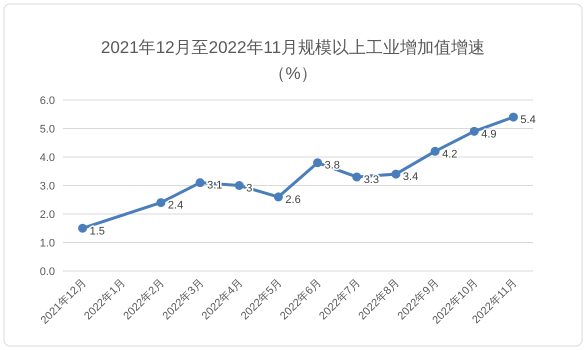 Image resolution: width=586 pixels, height=350 pixels. Describe the element at coordinates (47, 215) in the screenshot. I see `y-tick-label: 2.0` at that location.